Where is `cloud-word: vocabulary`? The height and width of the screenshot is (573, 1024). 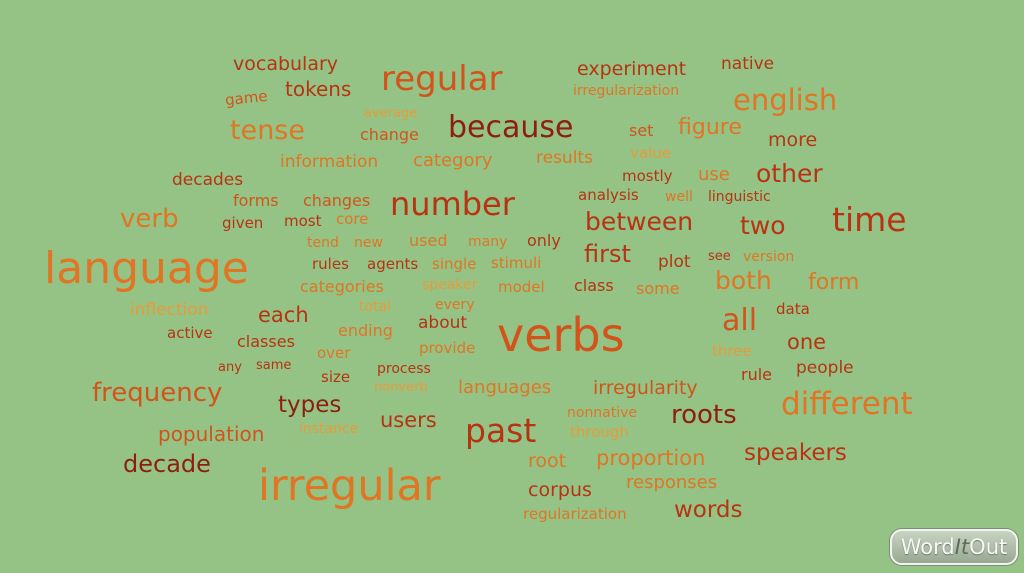
cloud-word: vocabulary is located at coordinates (286, 64).